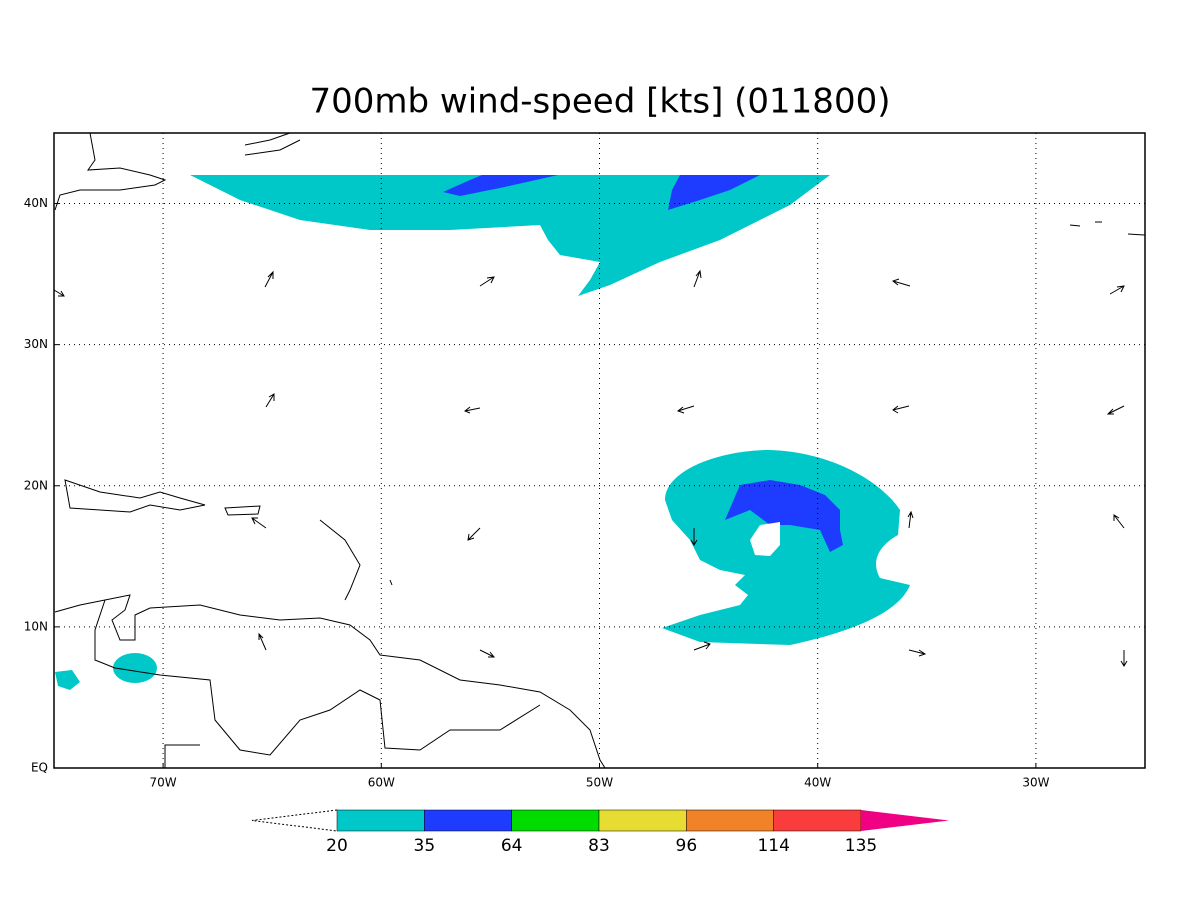 Image resolution: width=1200 pixels, height=900 pixels. What do you see at coordinates (512, 846) in the screenshot?
I see `colorbar-label: 64` at bounding box center [512, 846].